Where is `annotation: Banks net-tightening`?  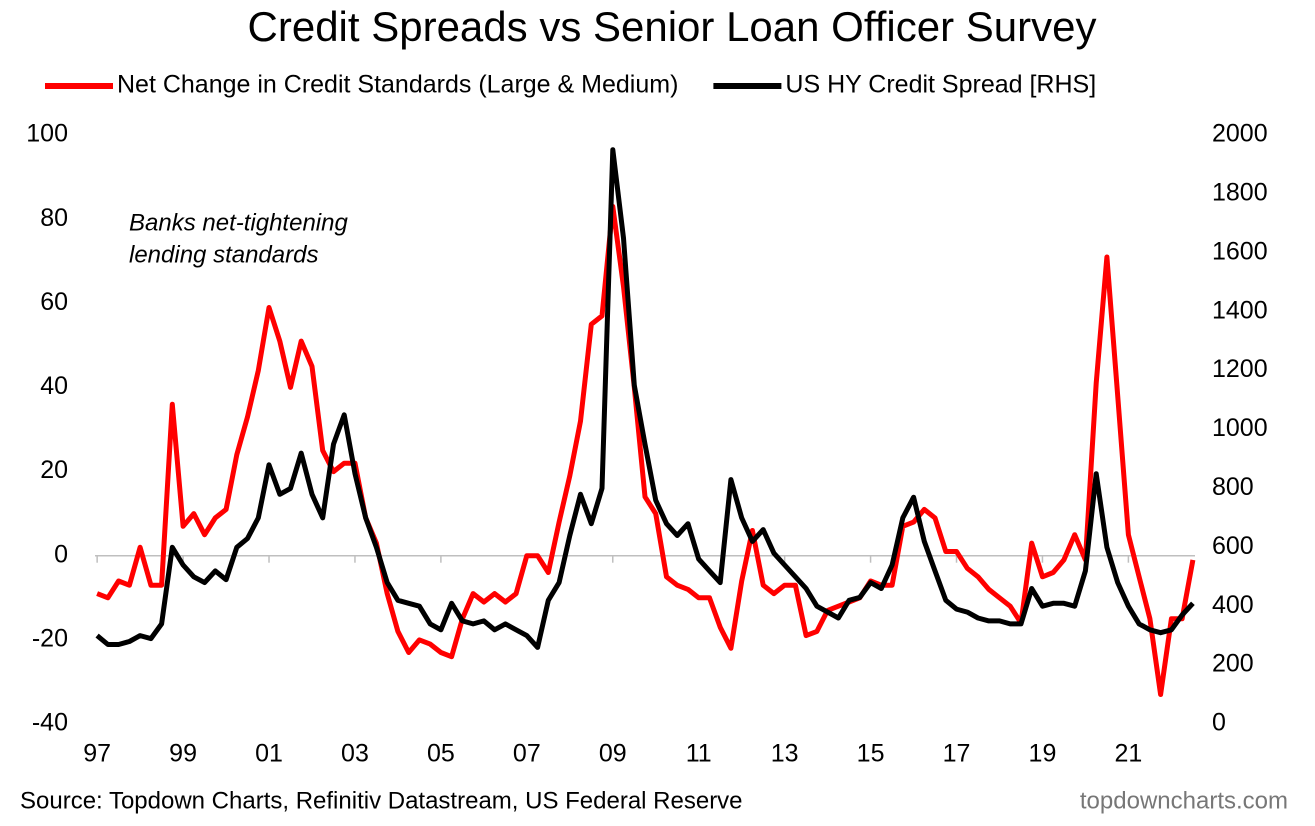 annotation: Banks net-tightening is located at coordinates (238, 222).